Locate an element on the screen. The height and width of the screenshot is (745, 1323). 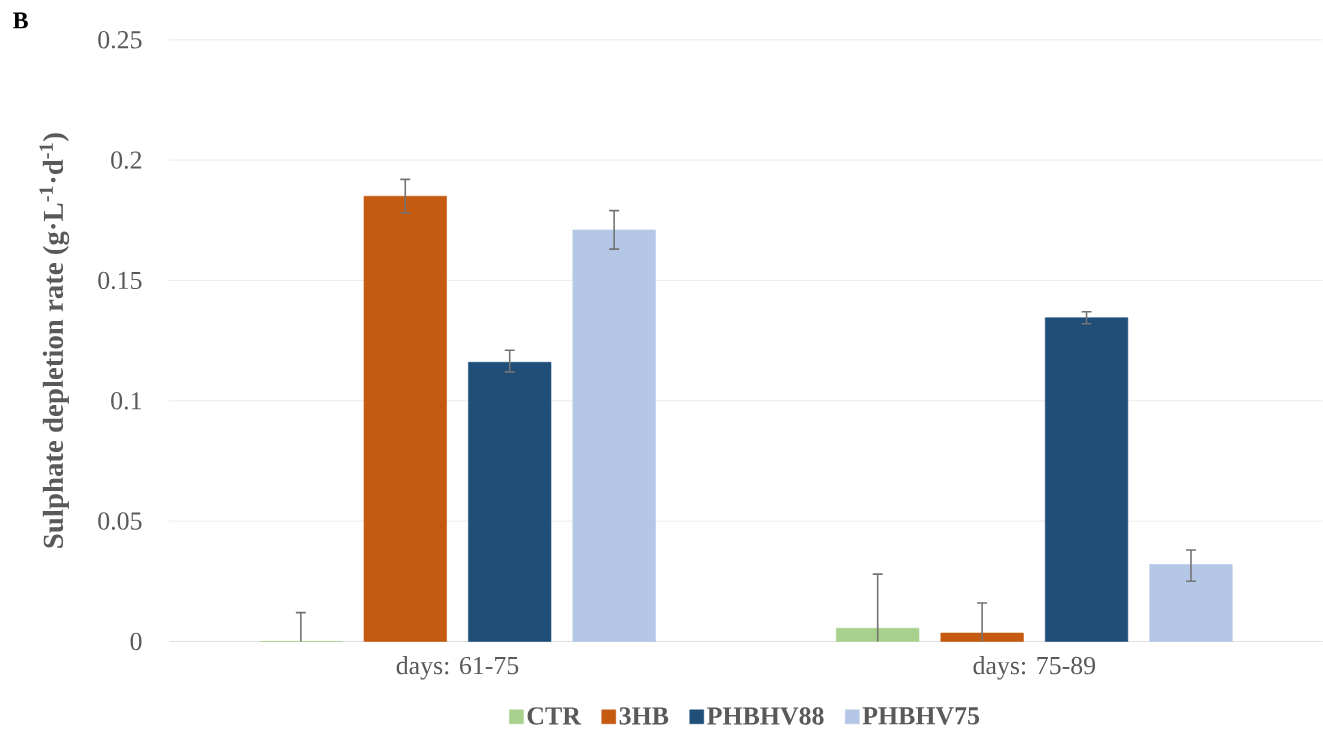
y-tick-label: 0 is located at coordinates (136, 641).